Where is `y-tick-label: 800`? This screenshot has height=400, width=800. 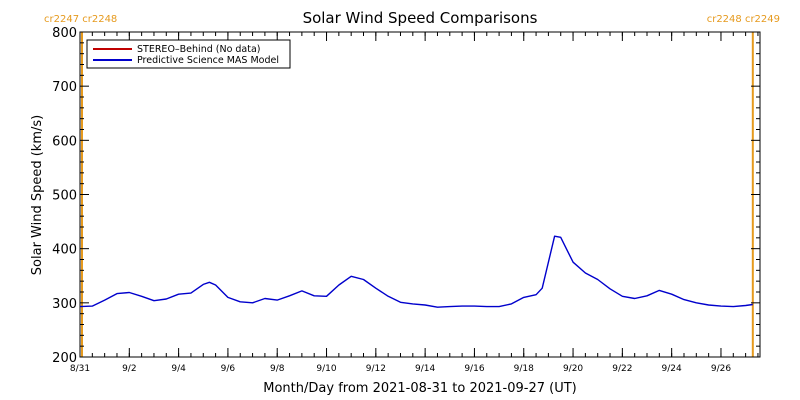
y-tick-label: 800 is located at coordinates (64, 33).